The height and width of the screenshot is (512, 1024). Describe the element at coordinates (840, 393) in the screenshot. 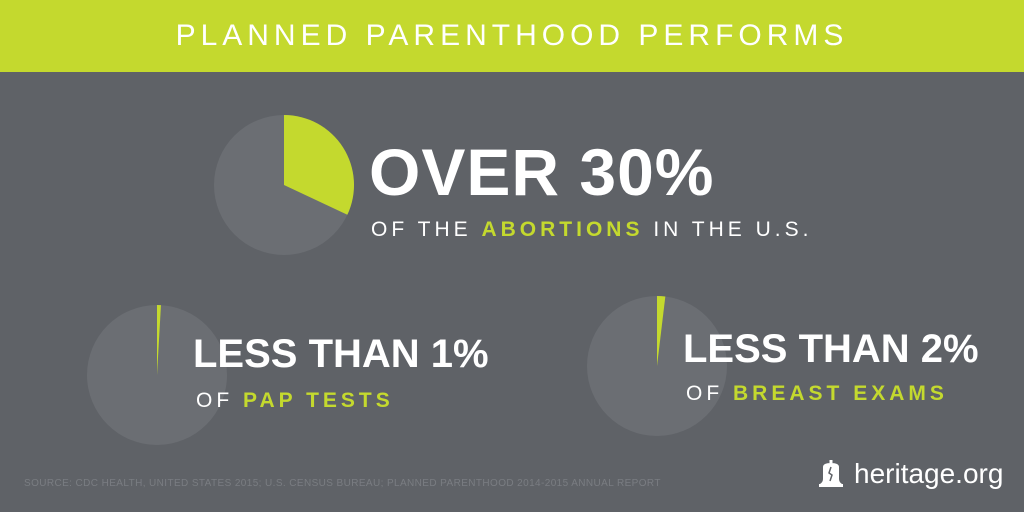

I see `subtitle-highlight: BREAST EXAMS` at that location.